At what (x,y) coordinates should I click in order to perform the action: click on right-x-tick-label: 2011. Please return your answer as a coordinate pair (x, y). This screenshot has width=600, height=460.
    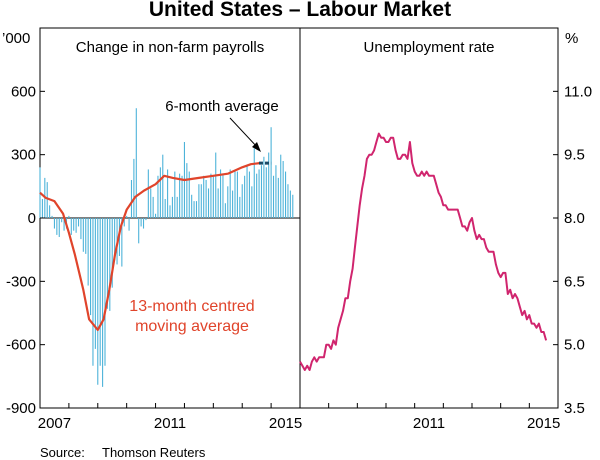
    Looking at the image, I should click on (429, 423).